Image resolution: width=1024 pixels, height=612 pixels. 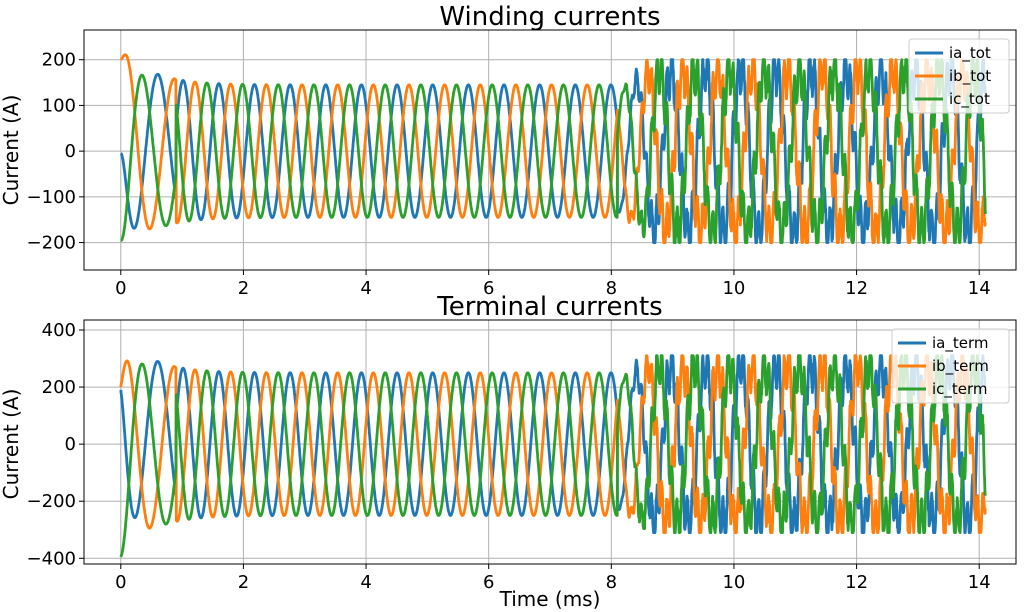 I want to click on chart-title: Terminal currents, so click(x=549, y=307).